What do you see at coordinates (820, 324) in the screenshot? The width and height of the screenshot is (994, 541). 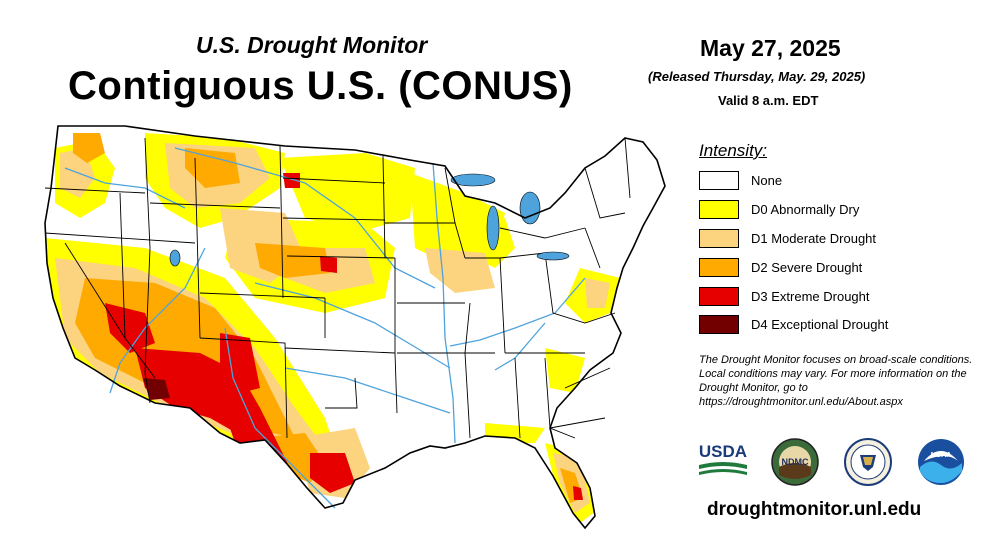 I see `legend-label-d4: D4 Exceptional Drought` at bounding box center [820, 324].